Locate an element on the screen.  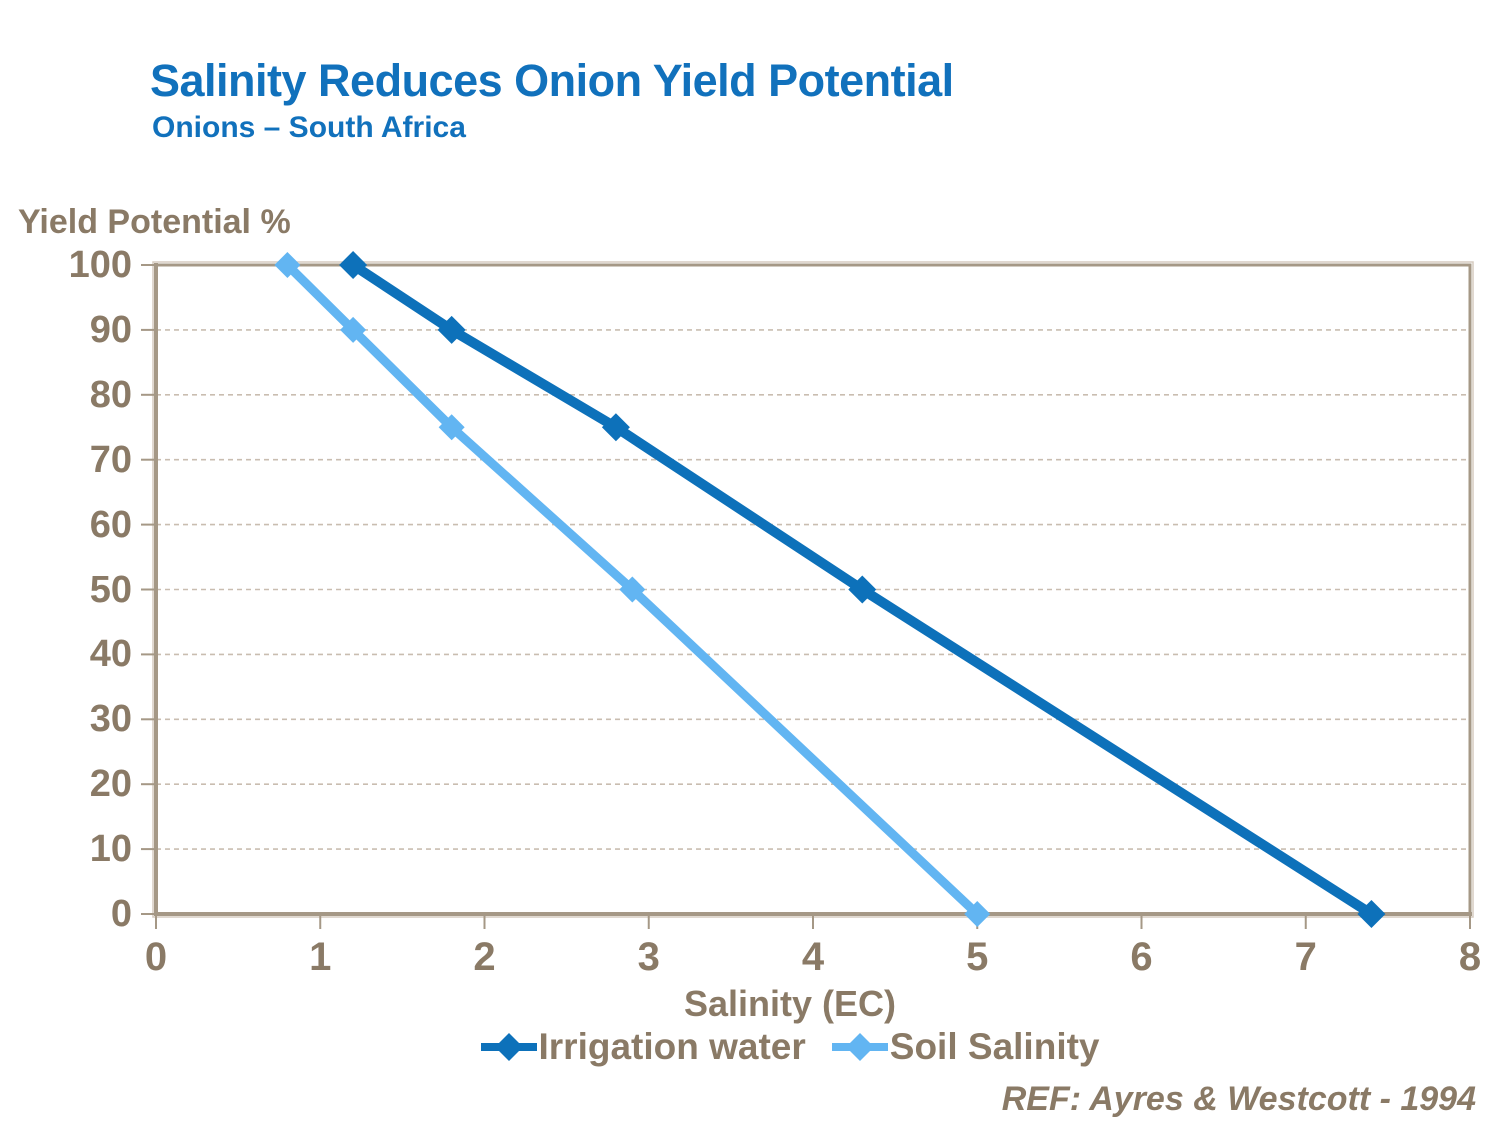
y-tick-label: 90 is located at coordinates (110, 329).